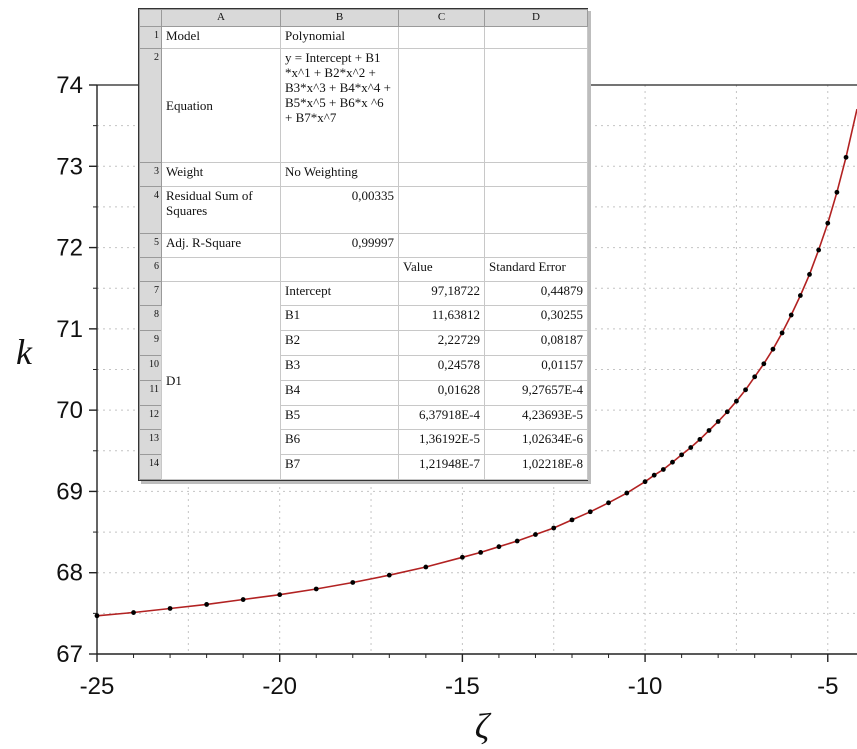  What do you see at coordinates (536, 417) in the screenshot?
I see `param-error: 4,23693E-5` at bounding box center [536, 417].